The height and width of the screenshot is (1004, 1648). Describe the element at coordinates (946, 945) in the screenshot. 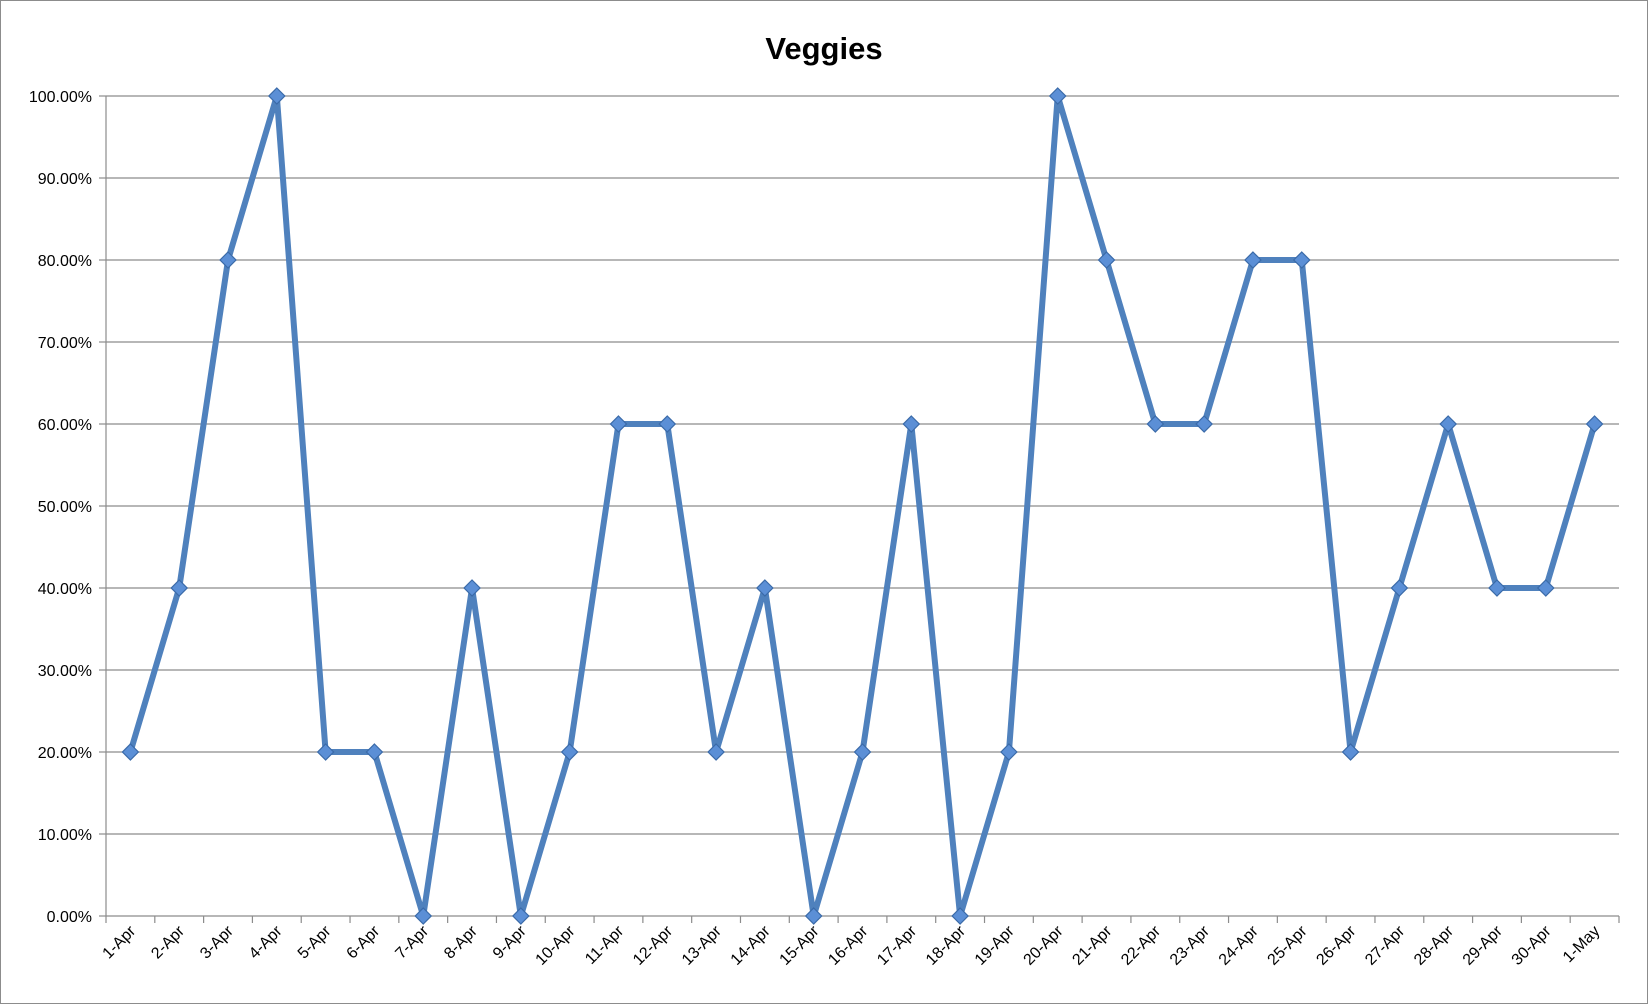

I see `x-tick-label: 18-Apr` at that location.